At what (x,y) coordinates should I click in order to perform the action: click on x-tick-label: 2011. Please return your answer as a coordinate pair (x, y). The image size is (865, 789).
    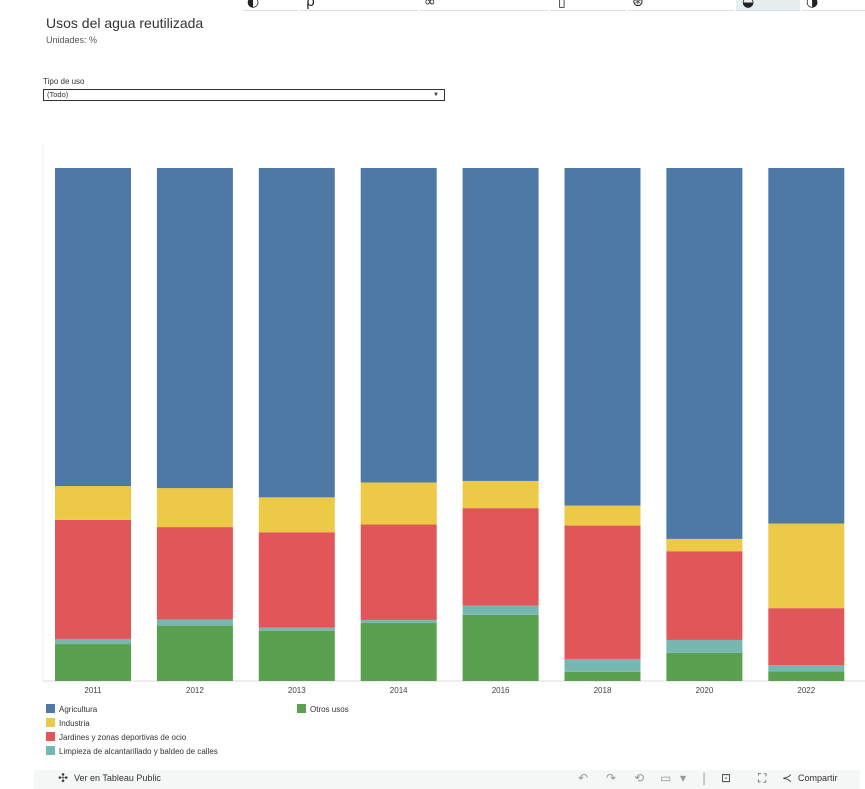
    Looking at the image, I should click on (93, 690).